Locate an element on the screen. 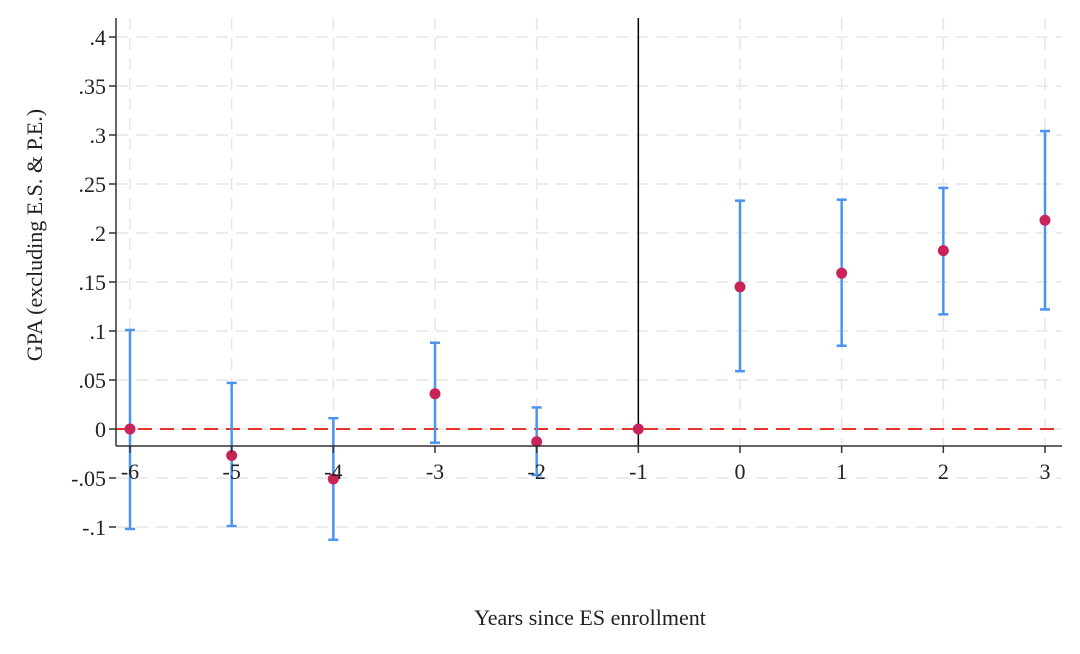  y-tick-label: .1 is located at coordinates (98, 331).